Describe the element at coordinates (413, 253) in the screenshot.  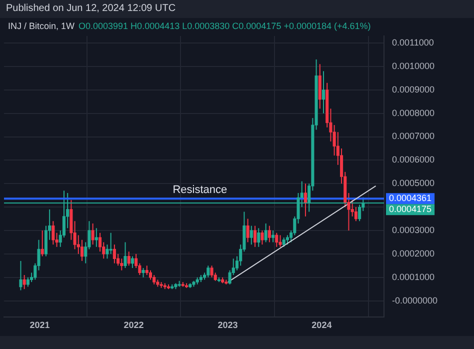
I see `y-tick-label: 0.0002000` at that location.